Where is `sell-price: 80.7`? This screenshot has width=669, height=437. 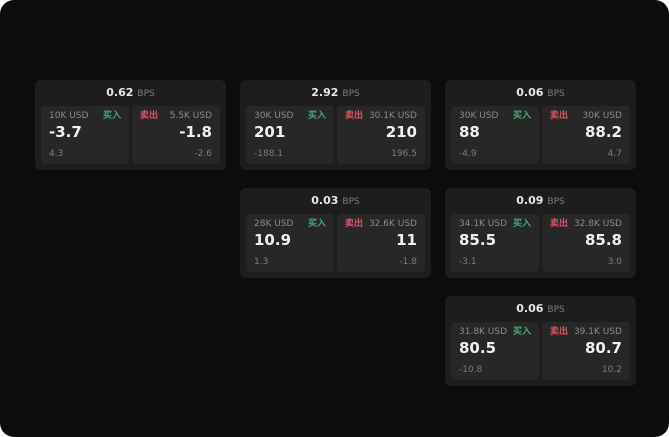 sell-price: 80.7 is located at coordinates (603, 348).